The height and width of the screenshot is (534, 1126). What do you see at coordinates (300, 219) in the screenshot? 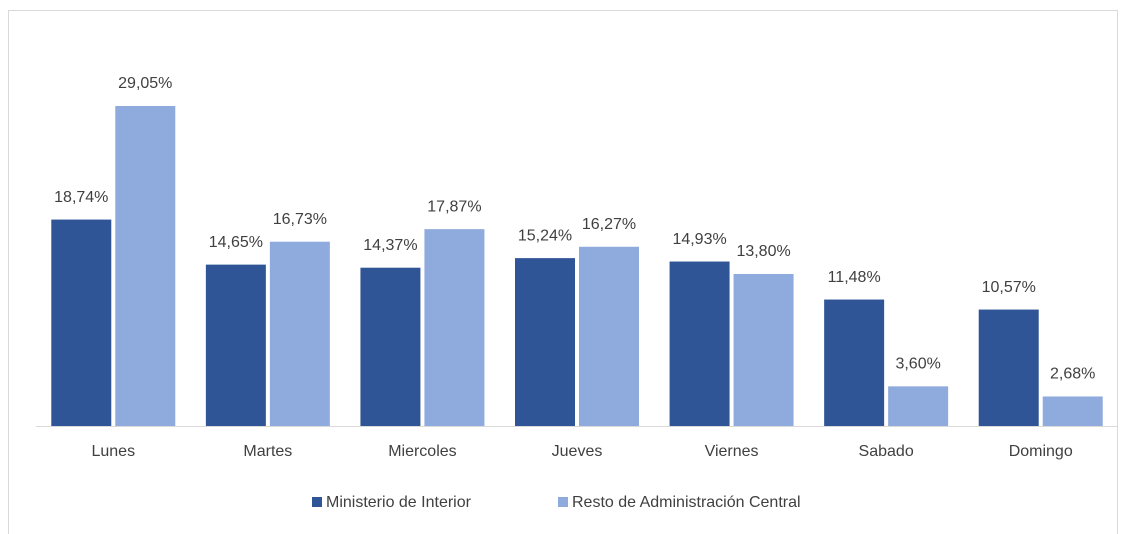
I see `data-label: 16,73%` at bounding box center [300, 219].